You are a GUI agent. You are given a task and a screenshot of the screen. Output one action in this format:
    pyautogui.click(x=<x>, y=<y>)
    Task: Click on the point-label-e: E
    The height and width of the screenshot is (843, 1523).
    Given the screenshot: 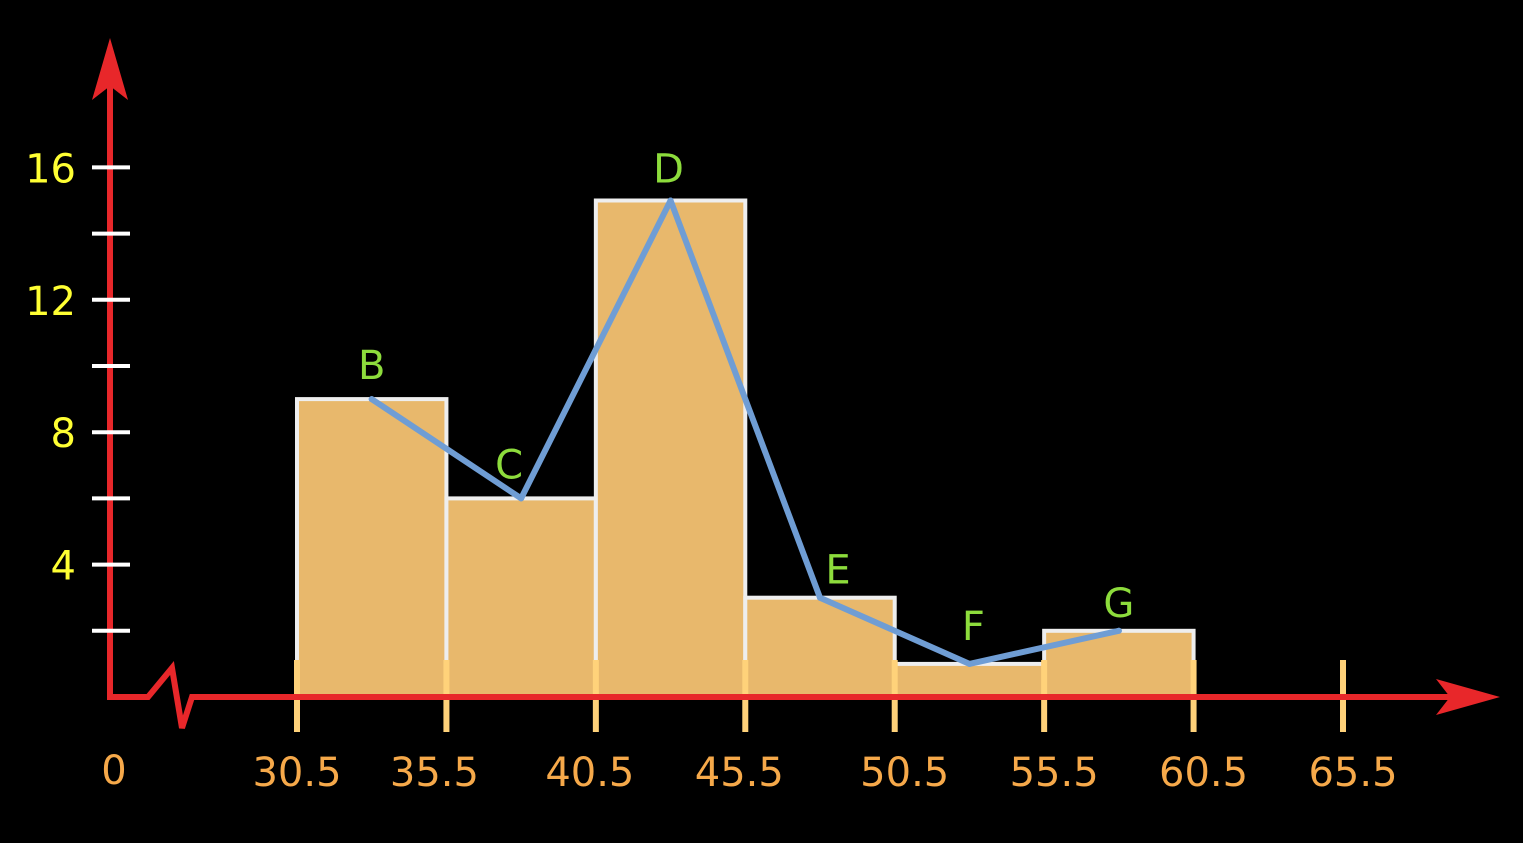 What is the action you would take?
    pyautogui.click(x=837, y=571)
    